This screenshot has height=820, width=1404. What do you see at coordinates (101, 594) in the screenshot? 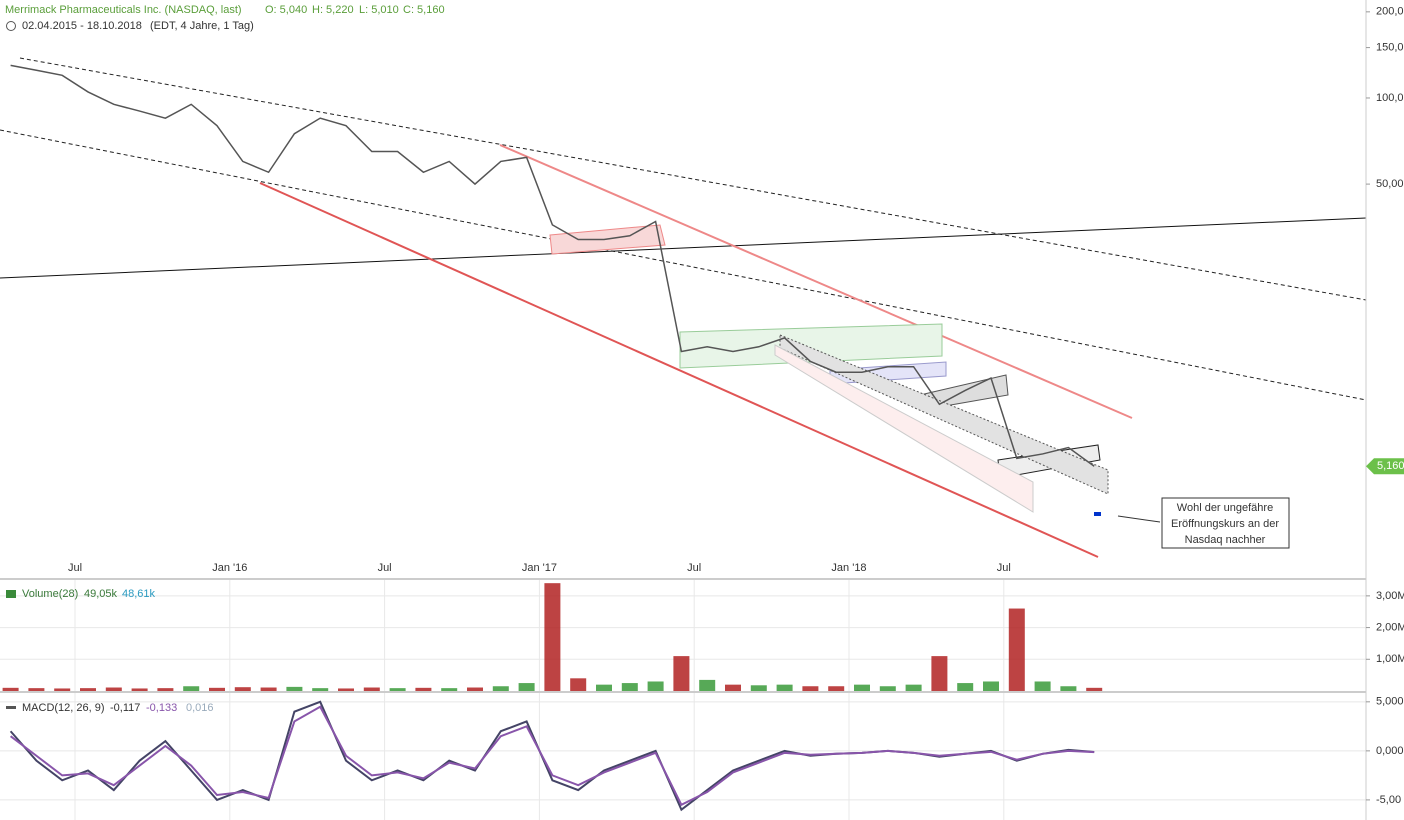
I see `volume-legend: 49,05k` at bounding box center [101, 594].